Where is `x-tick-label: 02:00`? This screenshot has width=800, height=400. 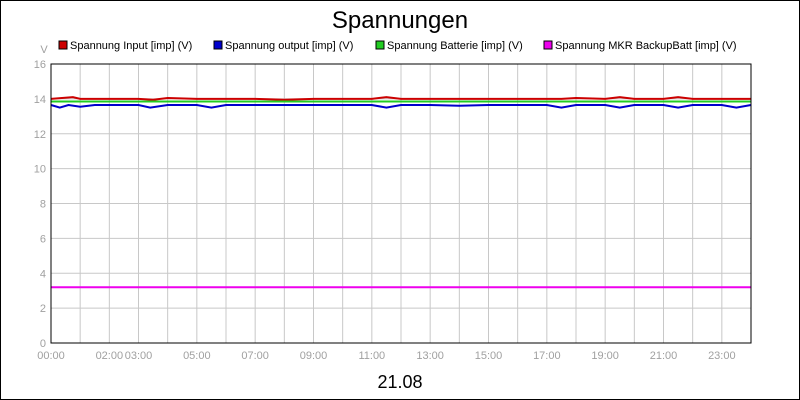 x-tick-label: 02:00 is located at coordinates (110, 356).